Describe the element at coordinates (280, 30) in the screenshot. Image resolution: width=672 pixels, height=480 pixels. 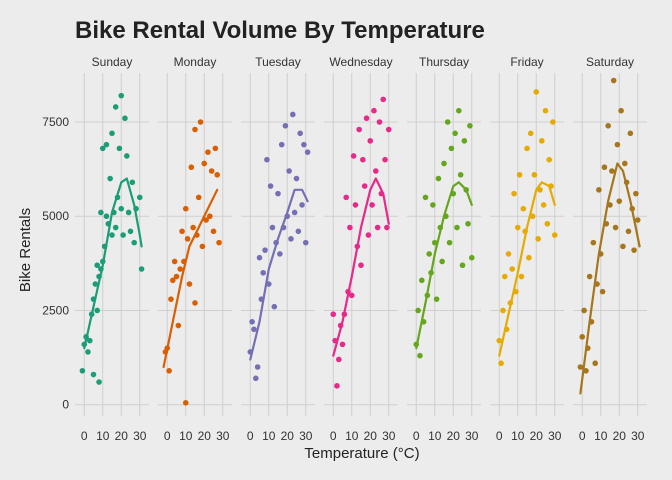
I see `chart-title: Bike Rental Volume By Temperature` at that location.